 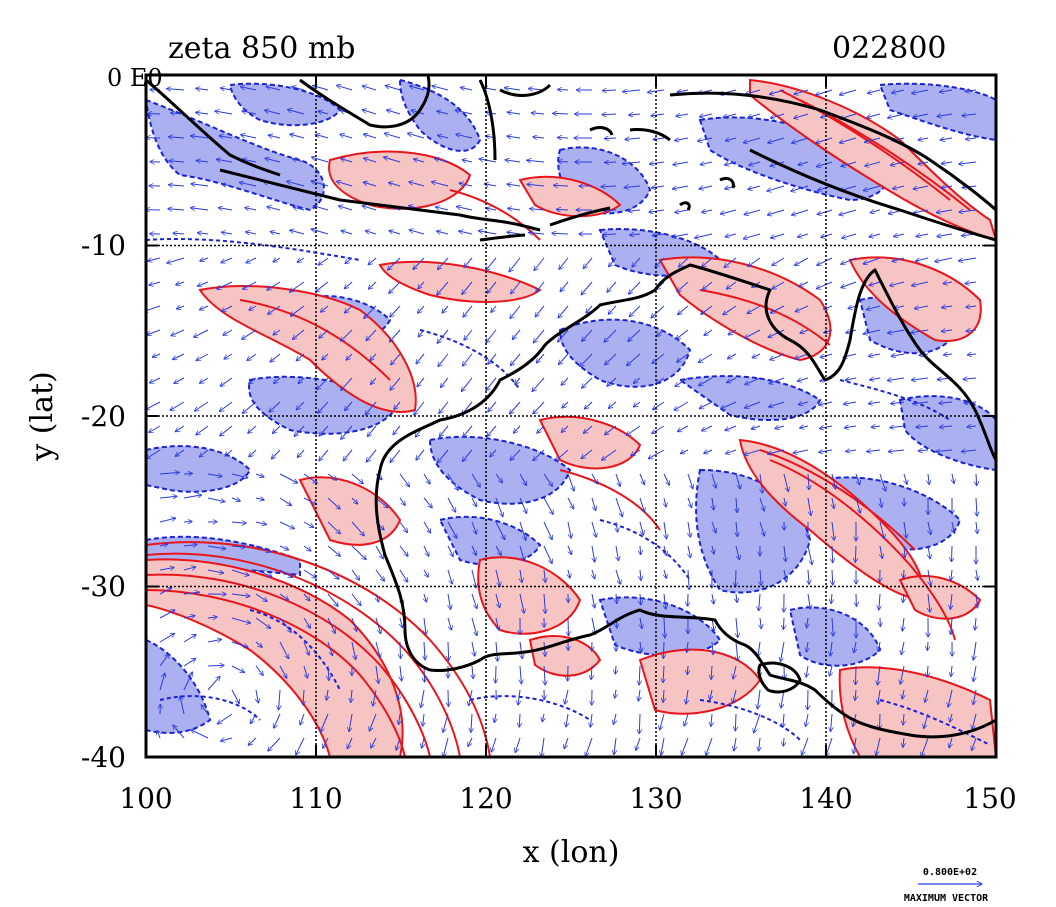 I want to click on sumatra-coastline, so click(x=213, y=127).